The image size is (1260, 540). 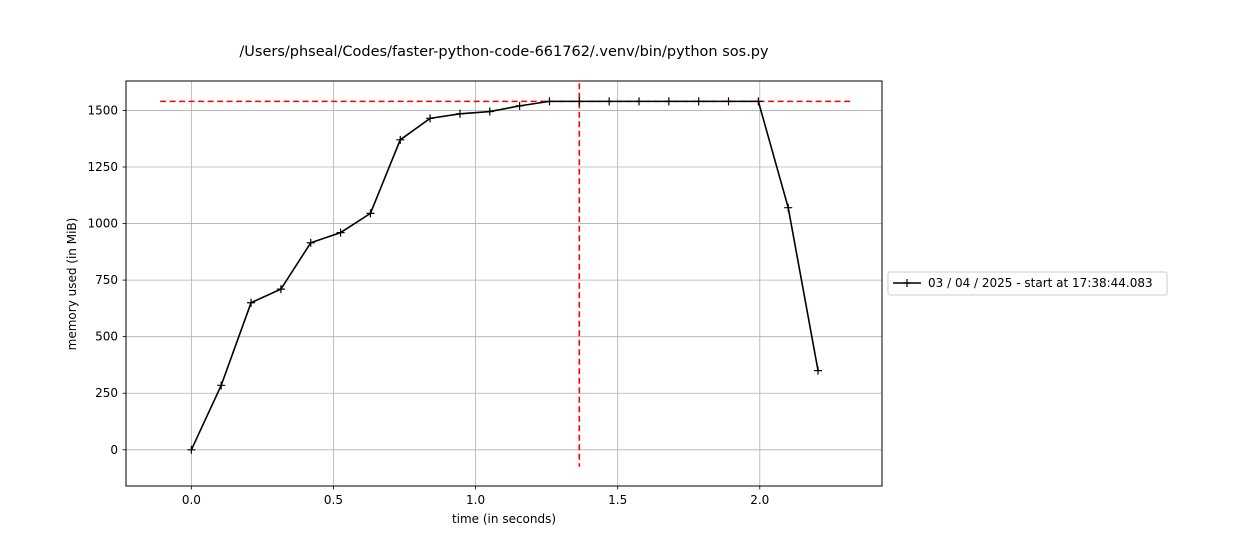 What do you see at coordinates (759, 500) in the screenshot?
I see `x-tick-label: 2.0` at bounding box center [759, 500].